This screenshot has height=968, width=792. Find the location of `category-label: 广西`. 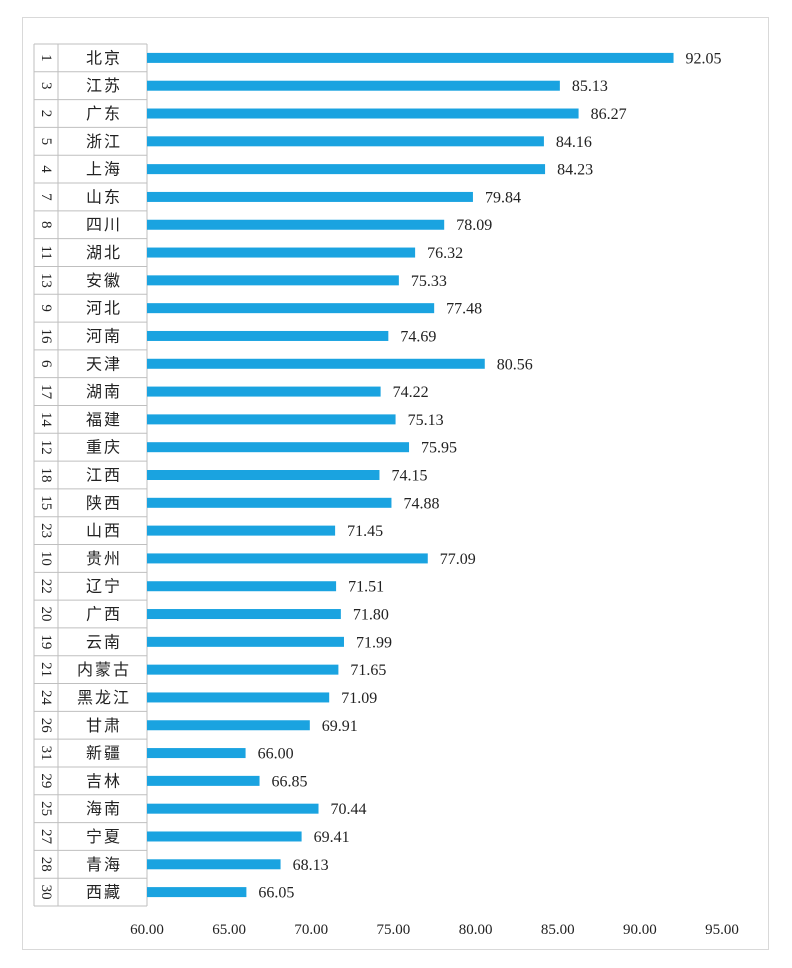

category-label: 广西 is located at coordinates (104, 614).